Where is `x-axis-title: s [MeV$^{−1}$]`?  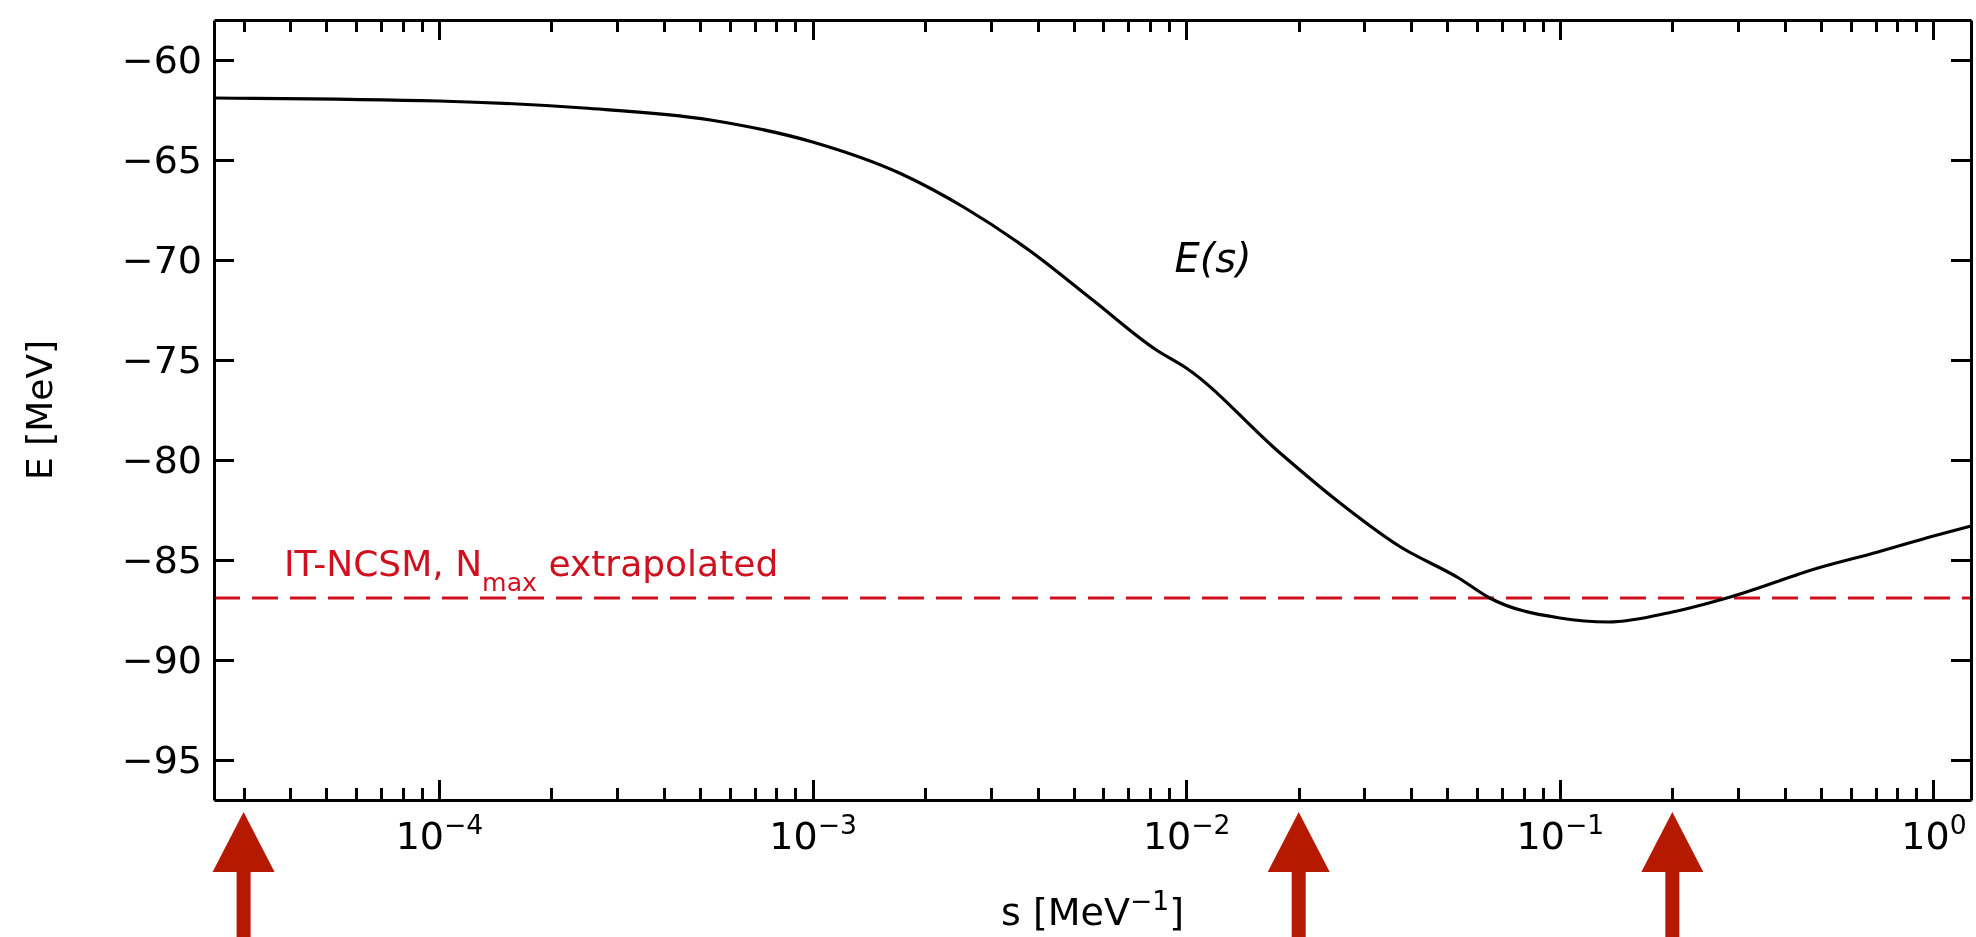 x-axis-title: s [MeV$^{−1}$] is located at coordinates (1092, 909).